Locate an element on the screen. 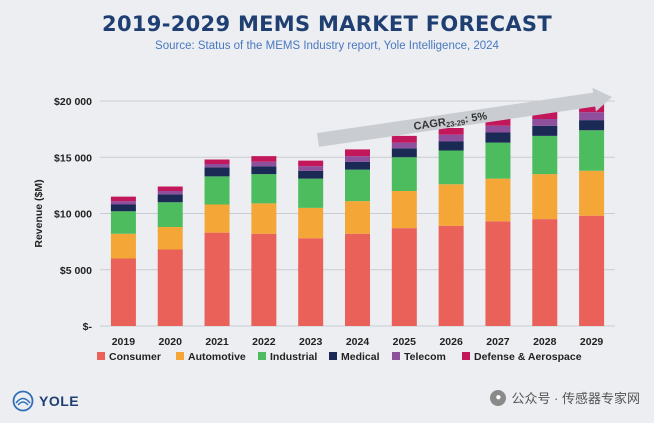 This screenshot has height=423, width=654. bar-segment-defense-aerospace-2026 is located at coordinates (451, 131).